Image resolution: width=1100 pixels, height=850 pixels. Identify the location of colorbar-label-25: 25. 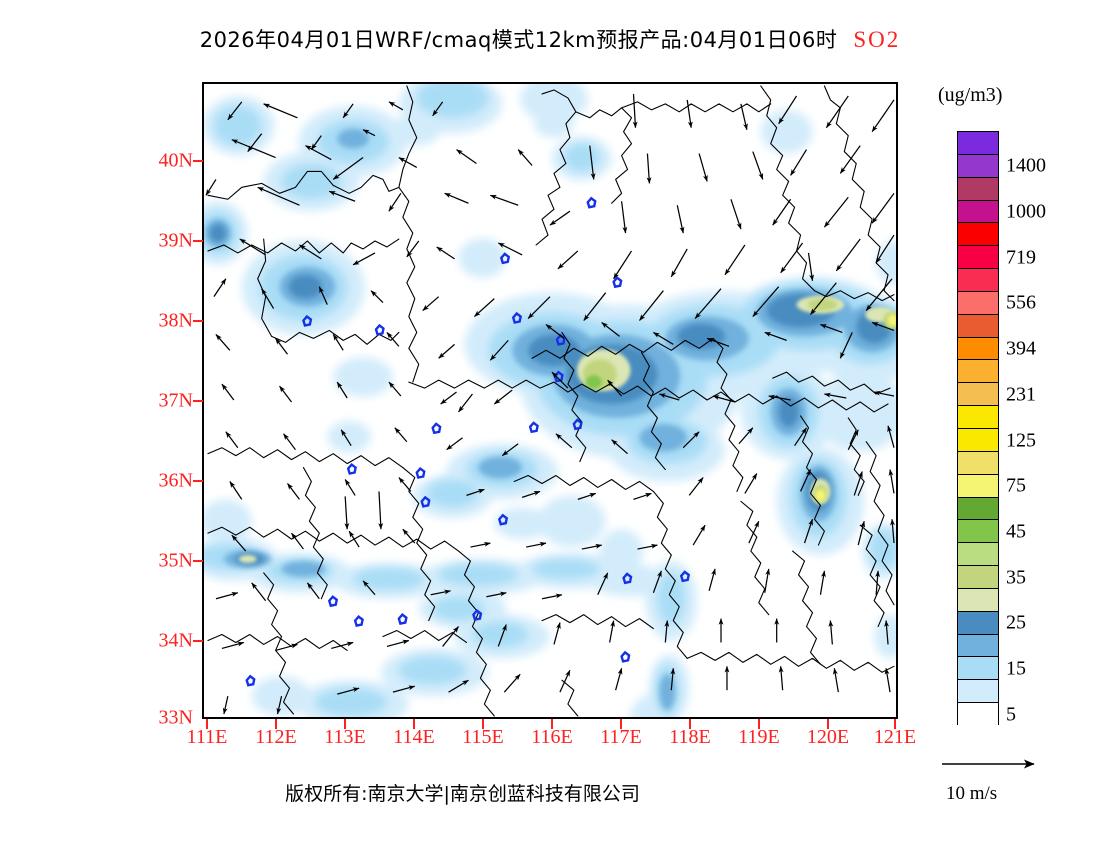
(1016, 622).